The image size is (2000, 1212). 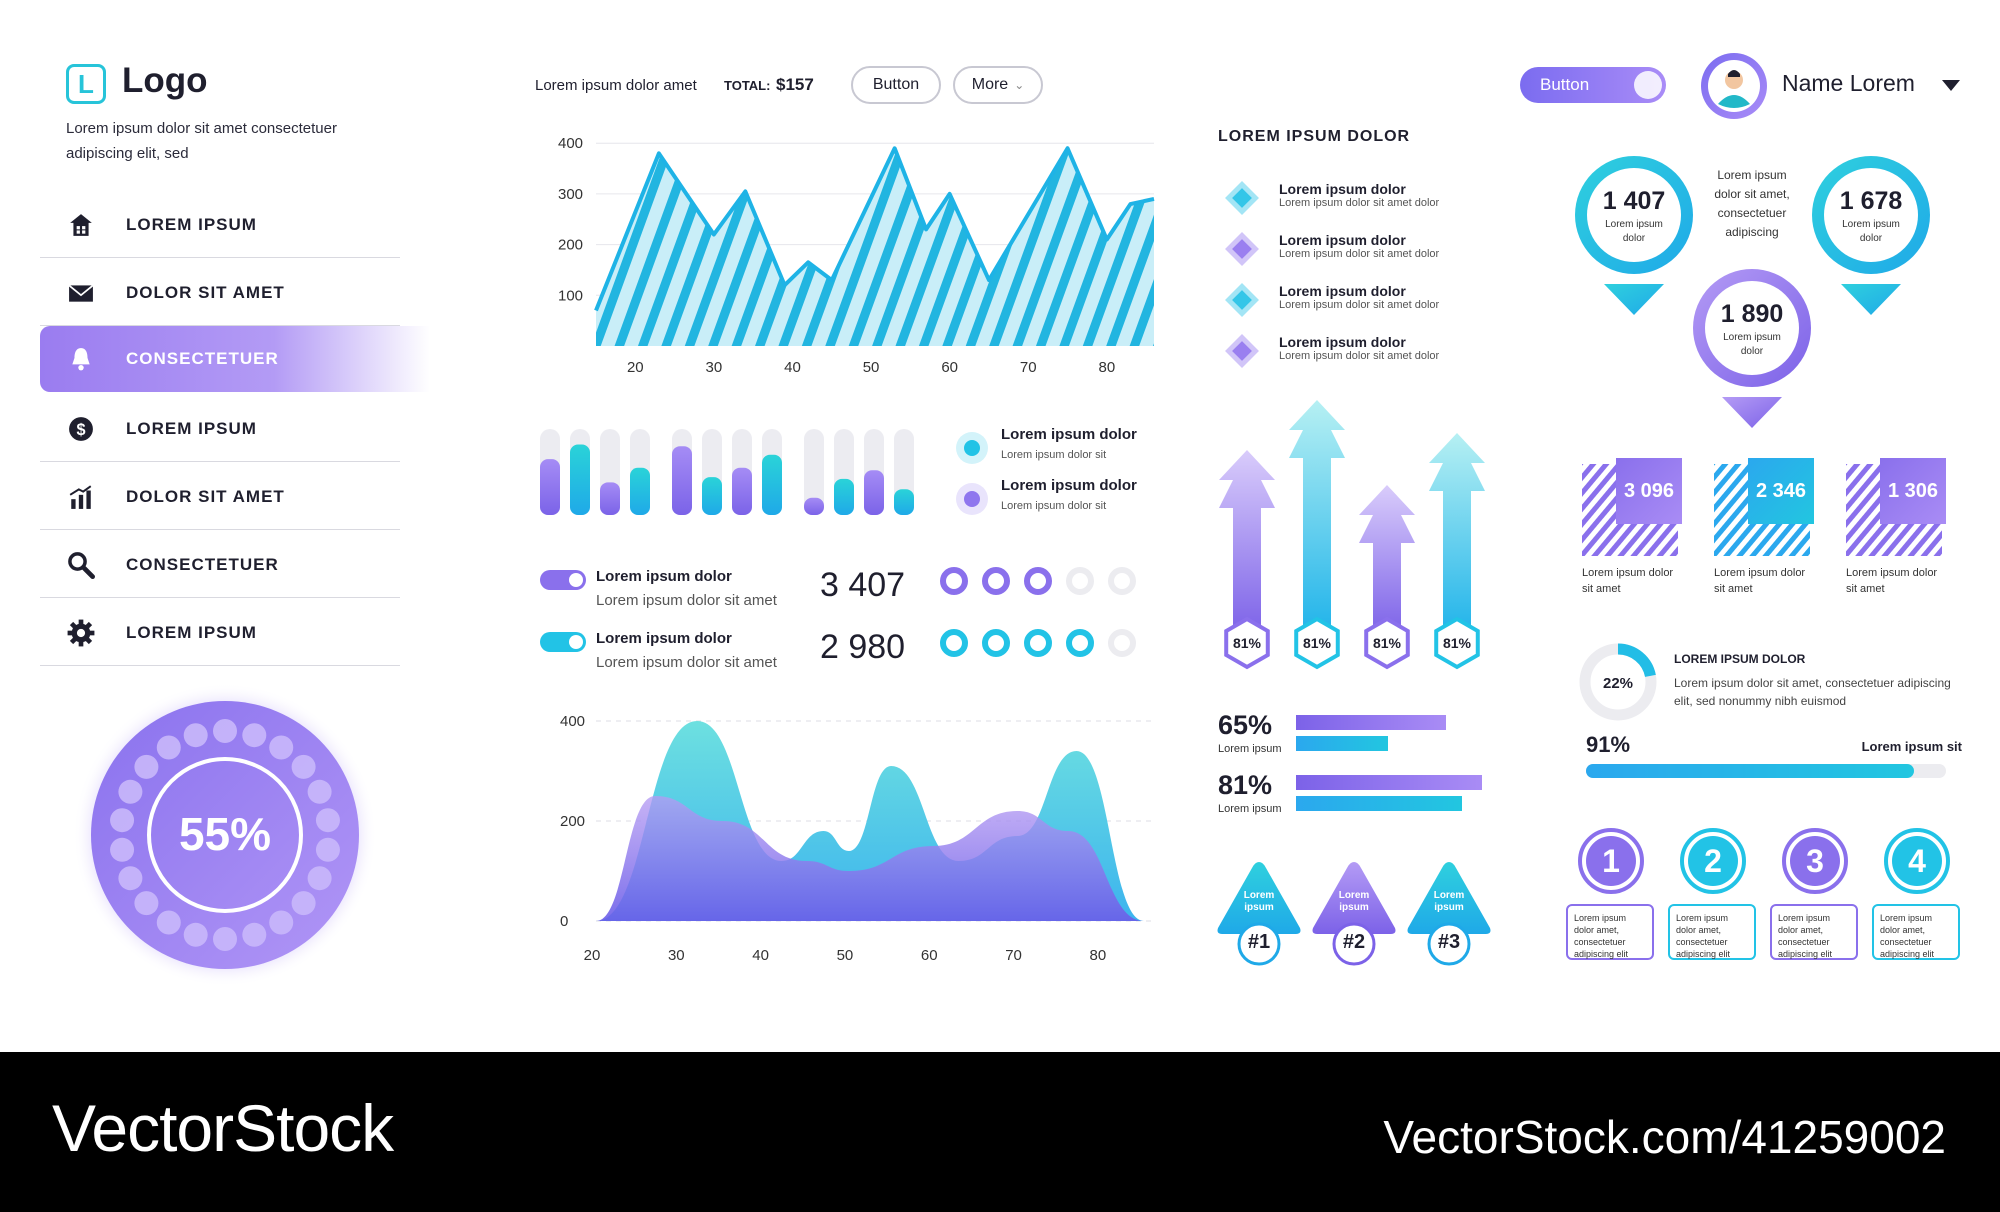 What do you see at coordinates (1734, 86) in the screenshot?
I see `avatar` at bounding box center [1734, 86].